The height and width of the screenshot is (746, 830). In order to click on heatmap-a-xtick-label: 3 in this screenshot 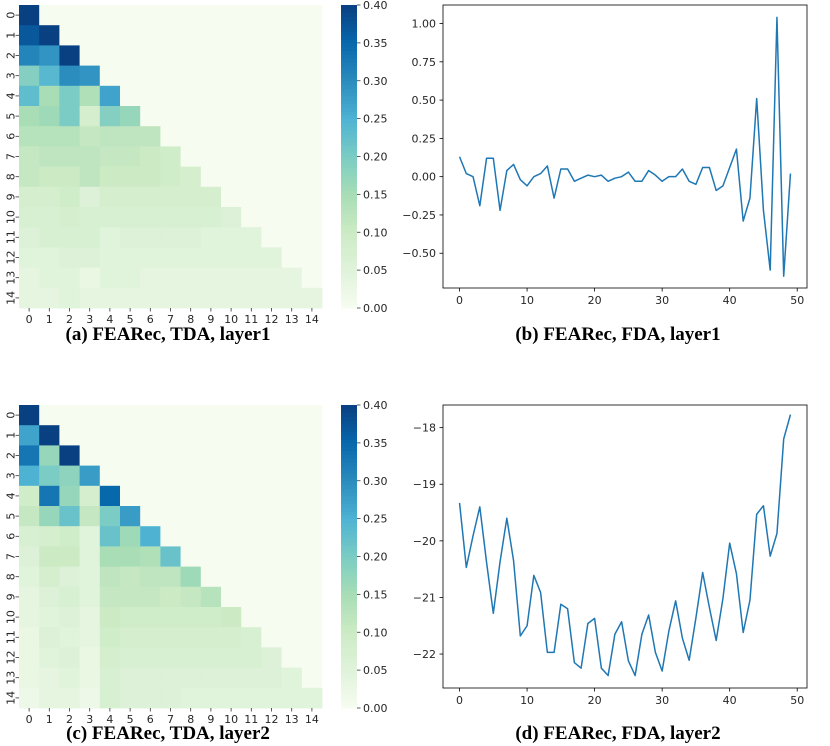, I will do `click(89, 319)`.